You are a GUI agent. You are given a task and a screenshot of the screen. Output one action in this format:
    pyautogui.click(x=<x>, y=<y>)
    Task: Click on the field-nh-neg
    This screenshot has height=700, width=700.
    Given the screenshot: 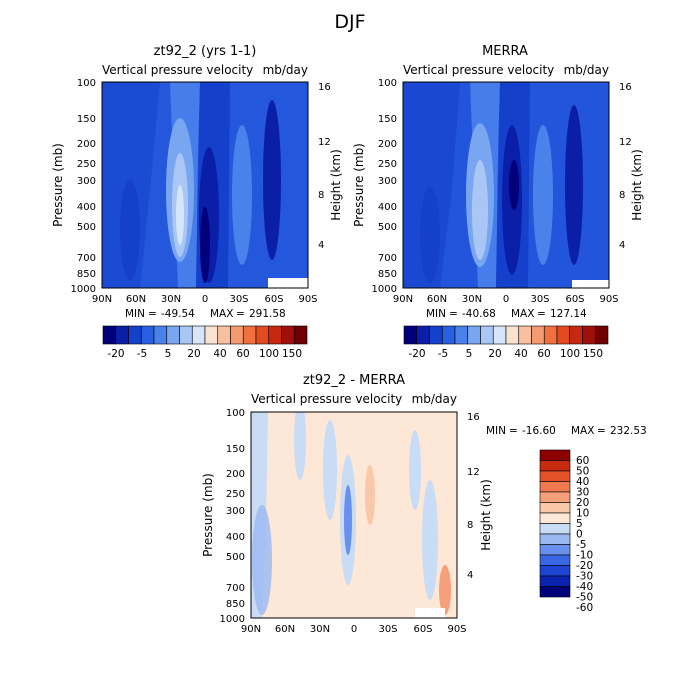 What is the action you would take?
    pyautogui.click(x=300, y=446)
    